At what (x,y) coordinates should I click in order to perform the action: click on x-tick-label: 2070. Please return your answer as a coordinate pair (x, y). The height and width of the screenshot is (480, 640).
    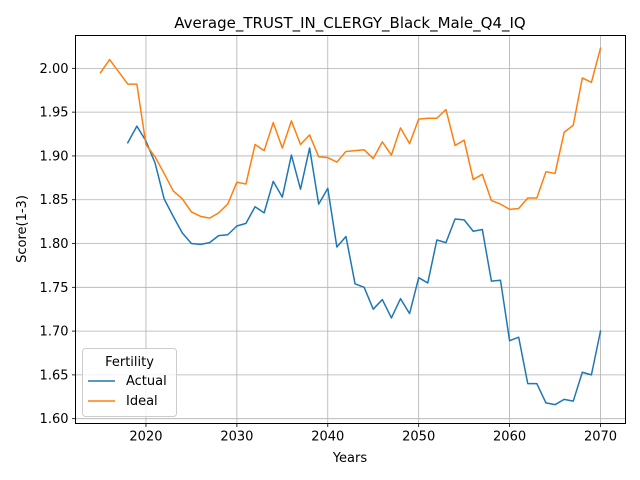
    Looking at the image, I should click on (600, 437).